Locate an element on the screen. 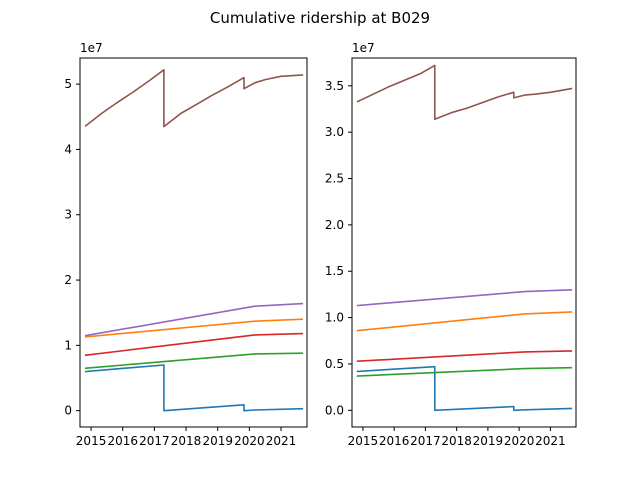 The height and width of the screenshot is (480, 640). y-tick-label: 1.0 is located at coordinates (334, 318).